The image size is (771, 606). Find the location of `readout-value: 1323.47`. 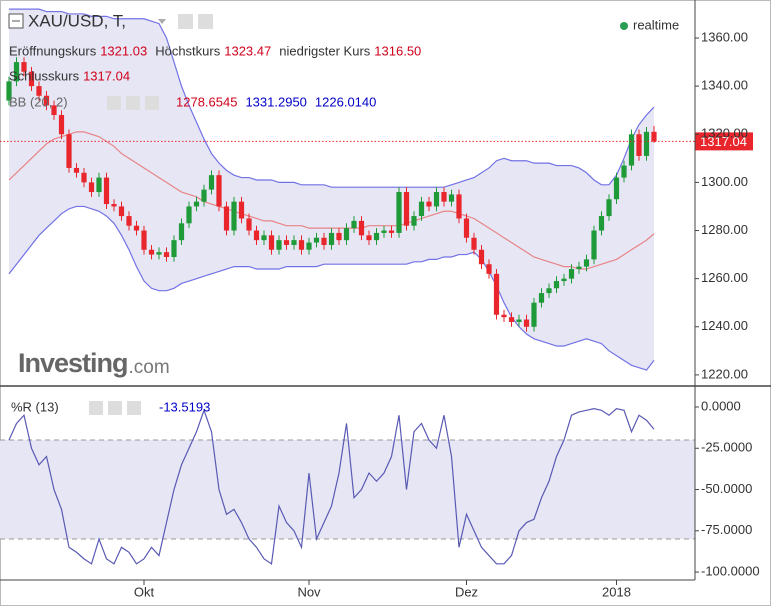

readout-value: 1323.47 is located at coordinates (247, 50).